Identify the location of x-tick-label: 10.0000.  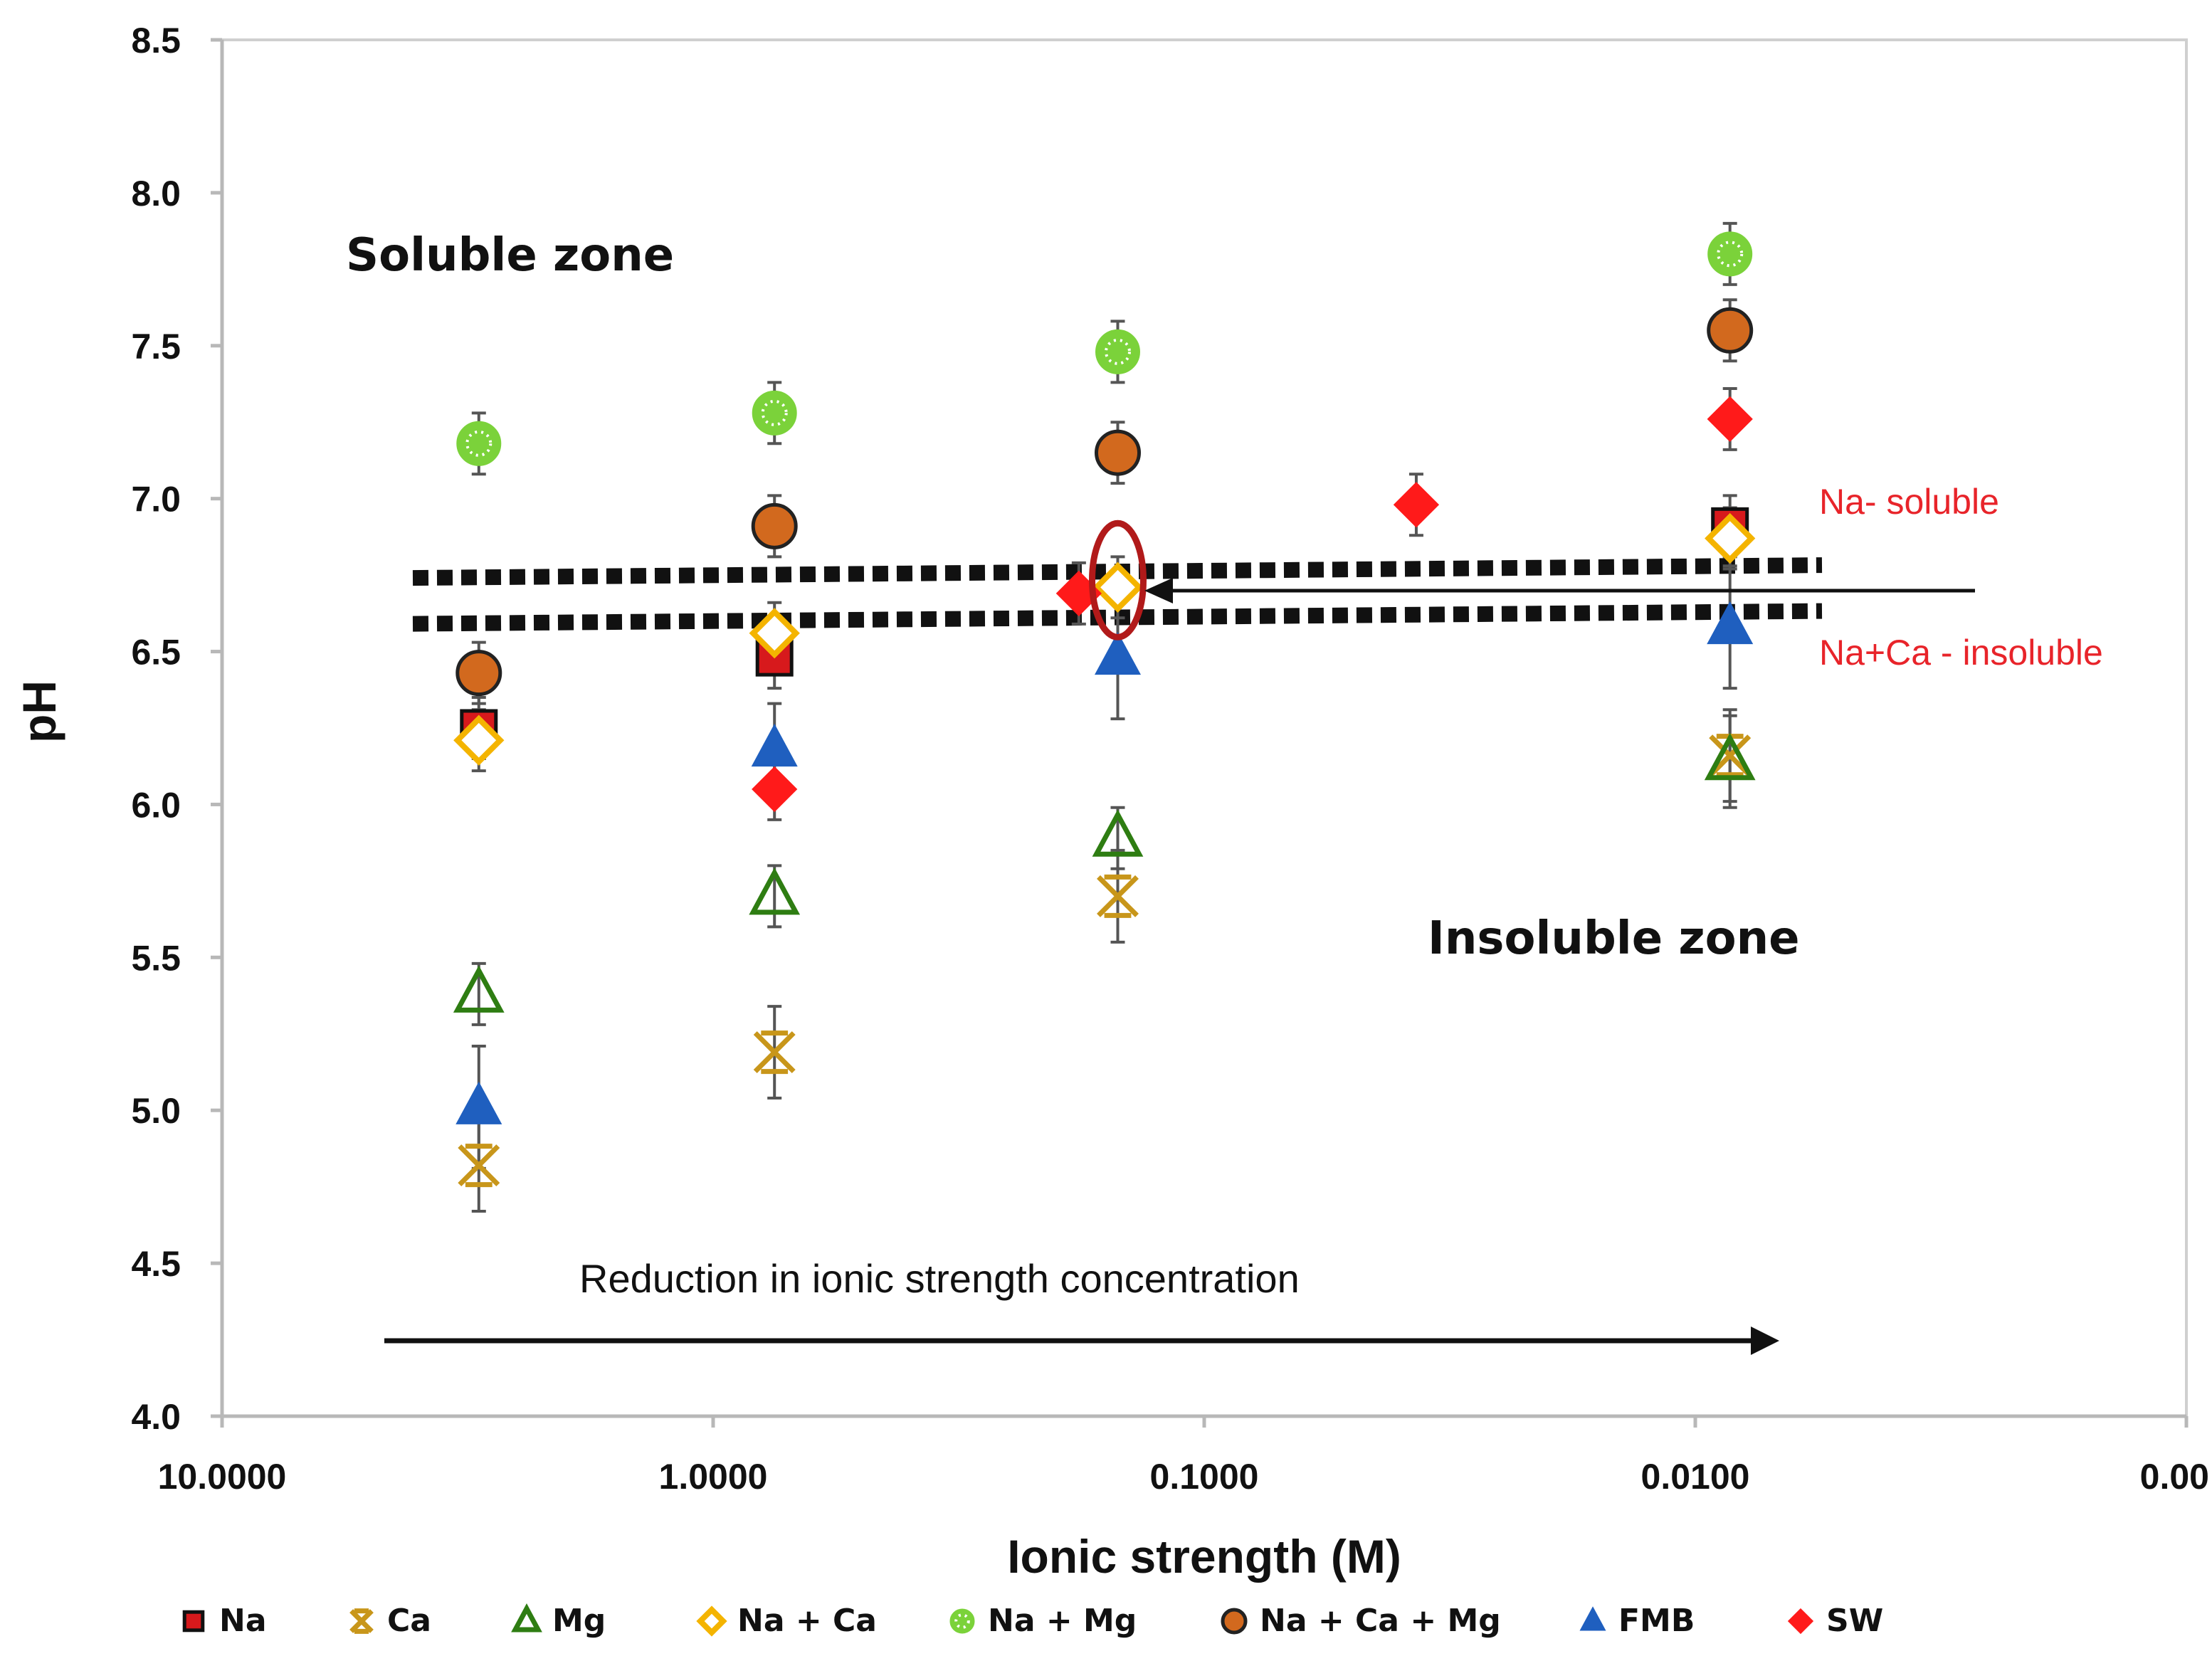
(222, 1477).